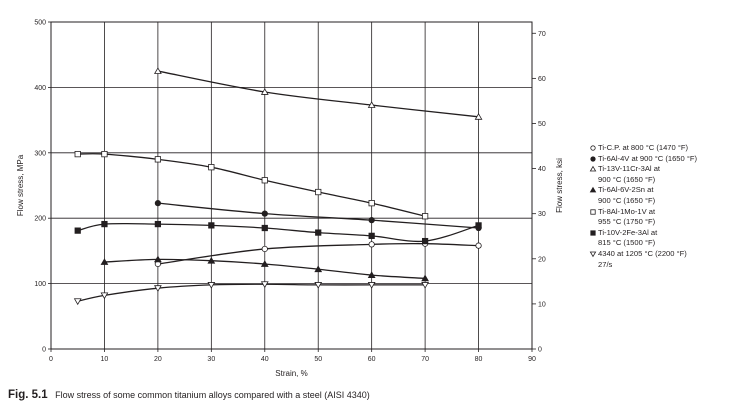  I want to click on legend-label-6: Ti-10V-2Fe-3Al at 815 °C (1500 °F), so click(628, 237).